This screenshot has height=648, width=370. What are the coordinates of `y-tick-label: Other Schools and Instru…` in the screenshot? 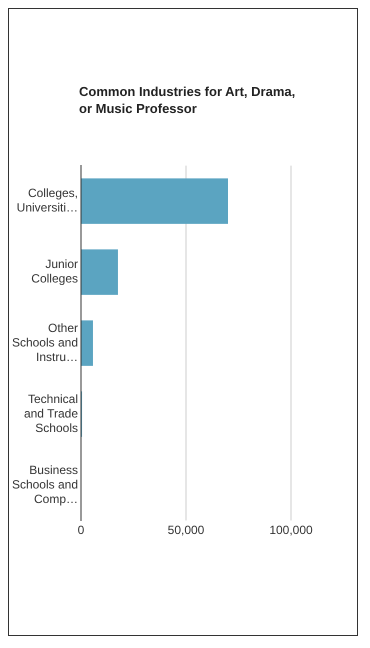 It's located at (45, 342).